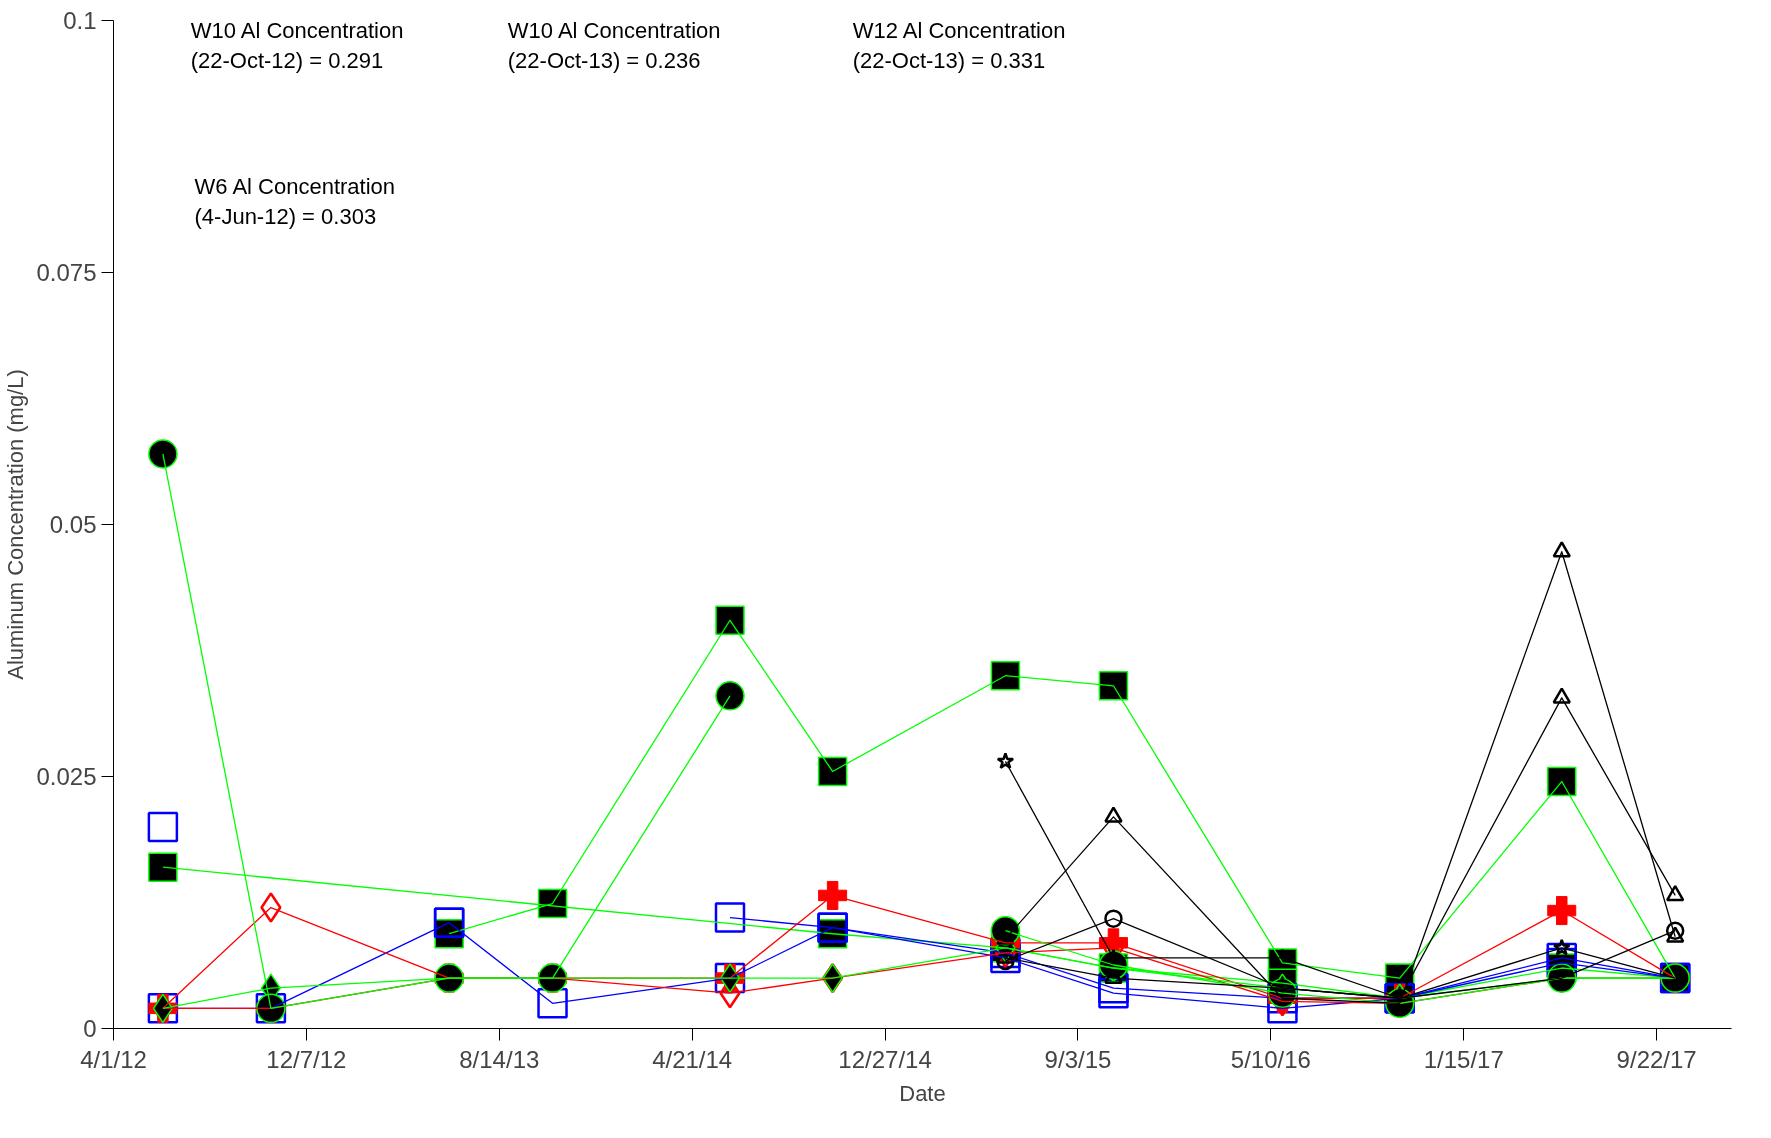 Image resolution: width=1771 pixels, height=1138 pixels. I want to click on x-tick-label: 5/10/16, so click(1270, 1059).